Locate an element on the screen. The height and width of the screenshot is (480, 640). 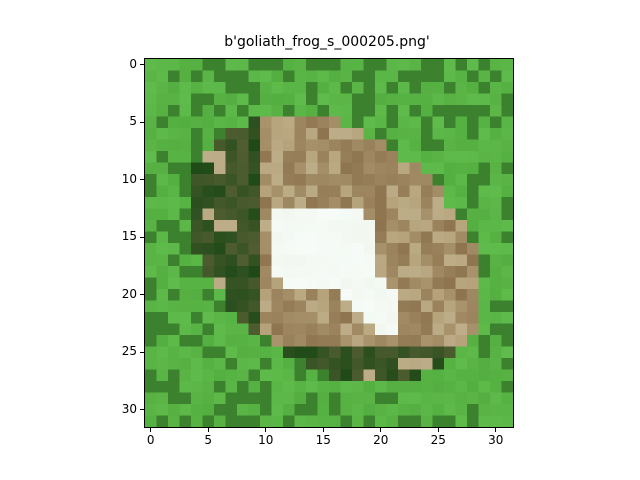
x-tick-mark is located at coordinates (266, 430).